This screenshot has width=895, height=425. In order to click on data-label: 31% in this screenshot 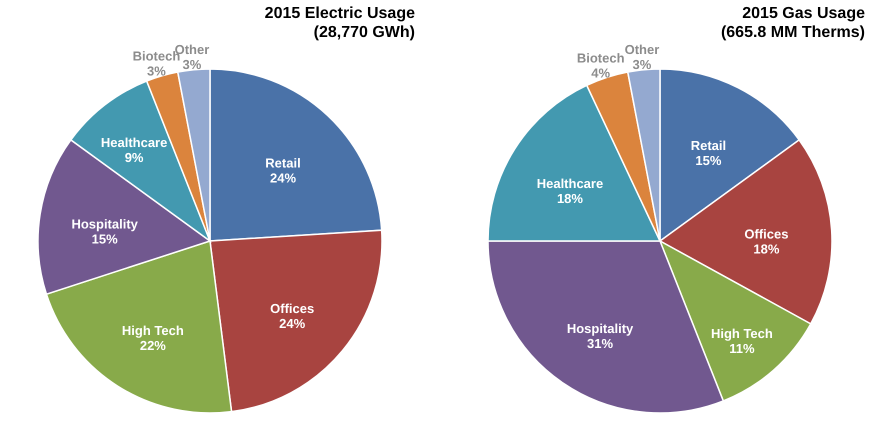, I will do `click(600, 344)`.